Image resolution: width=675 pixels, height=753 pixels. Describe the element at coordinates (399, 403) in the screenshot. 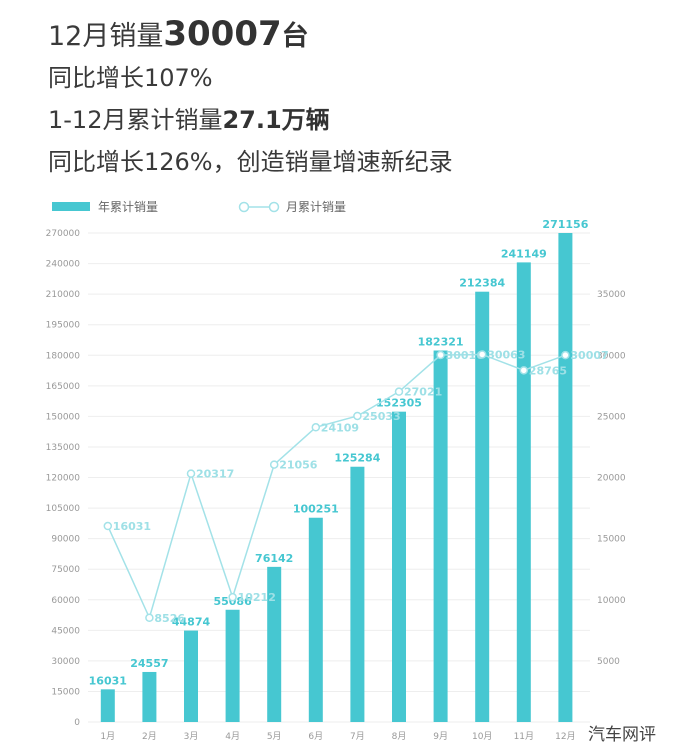

I see `bar-value-label: 152305` at that location.